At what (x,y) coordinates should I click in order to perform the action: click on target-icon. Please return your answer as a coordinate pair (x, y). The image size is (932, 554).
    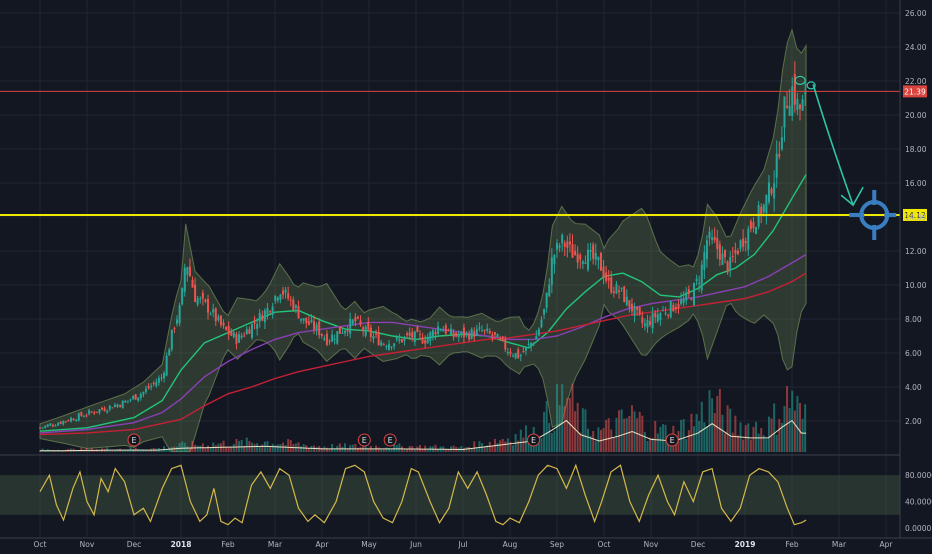
    Looking at the image, I should click on (873, 214).